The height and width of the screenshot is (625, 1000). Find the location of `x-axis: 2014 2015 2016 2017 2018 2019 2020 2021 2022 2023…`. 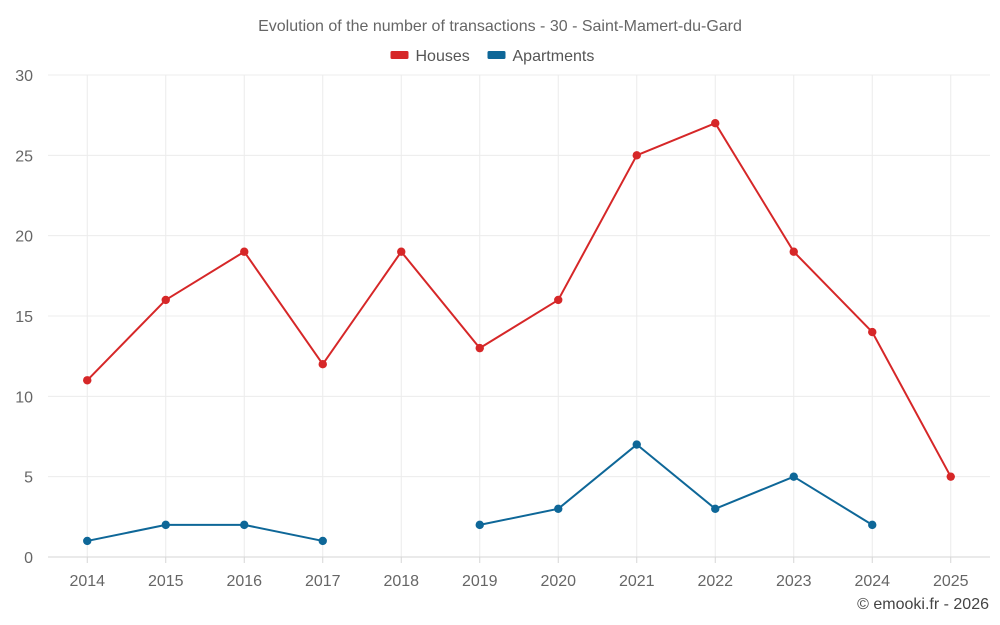

x-axis: 2014 2015 2016 2017 2018 2019 2020 2021 2022 2023… is located at coordinates (519, 573).